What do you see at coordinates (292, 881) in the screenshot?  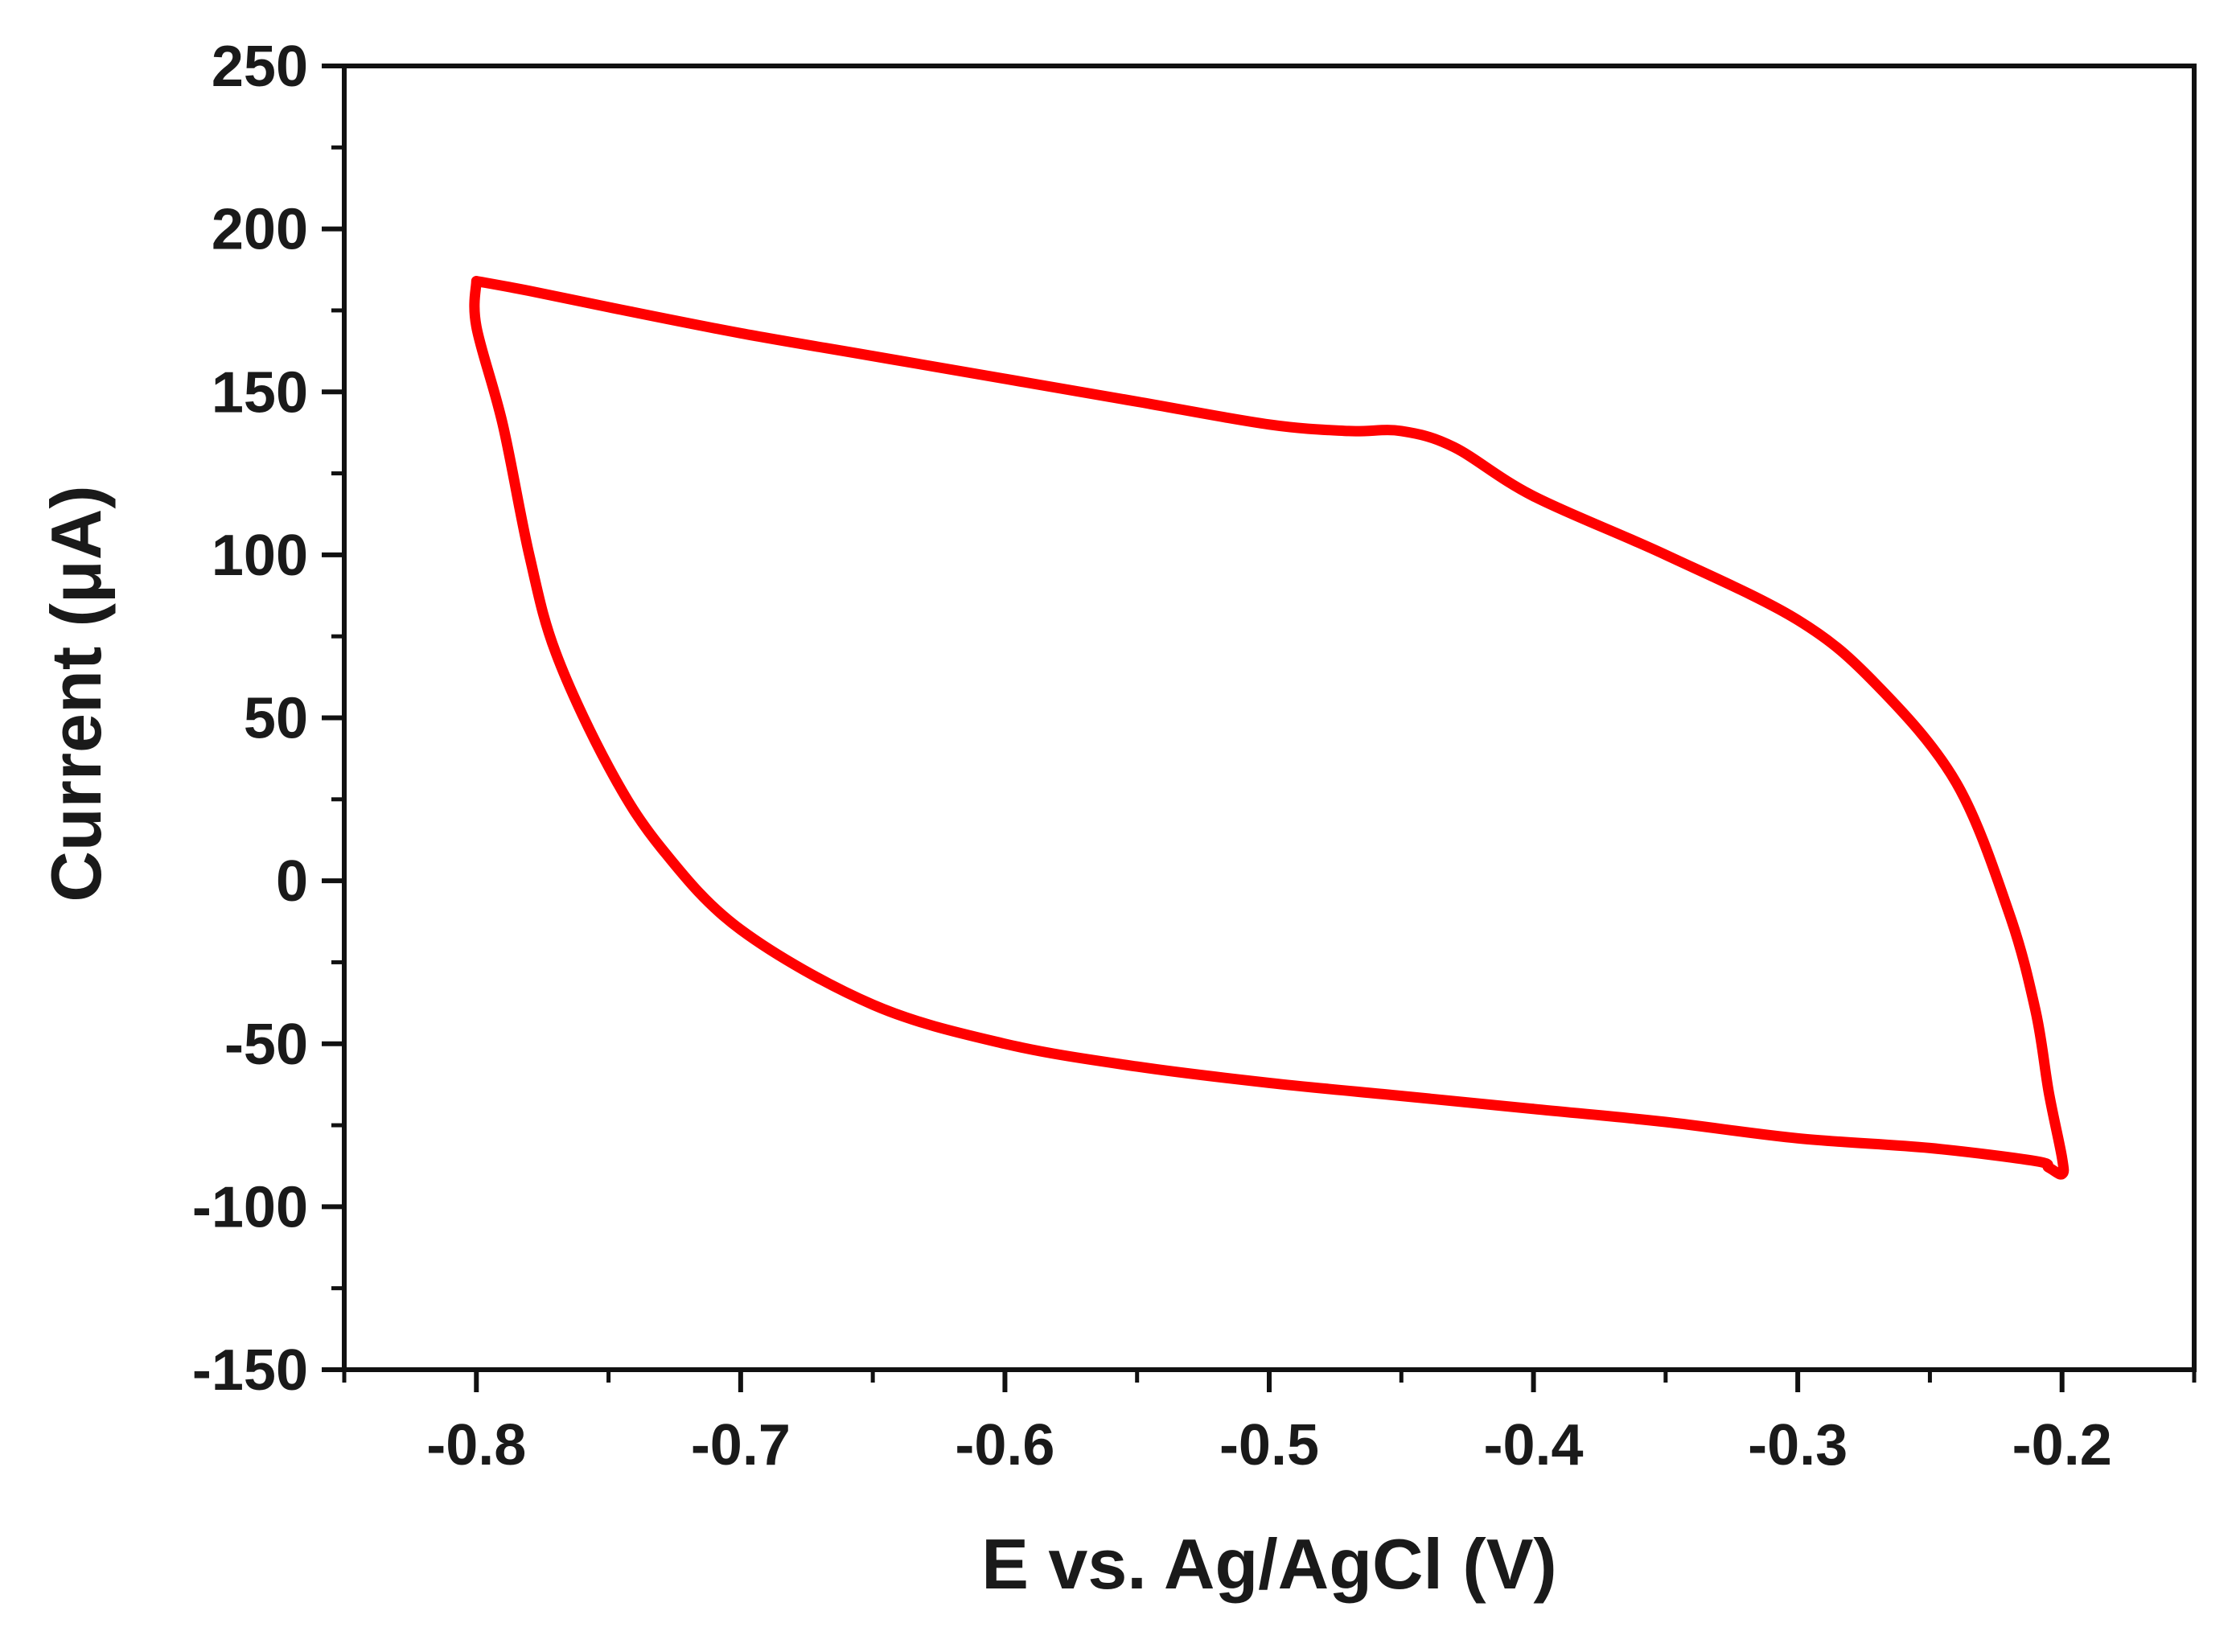 I see `y-tick-label: 0` at bounding box center [292, 881].